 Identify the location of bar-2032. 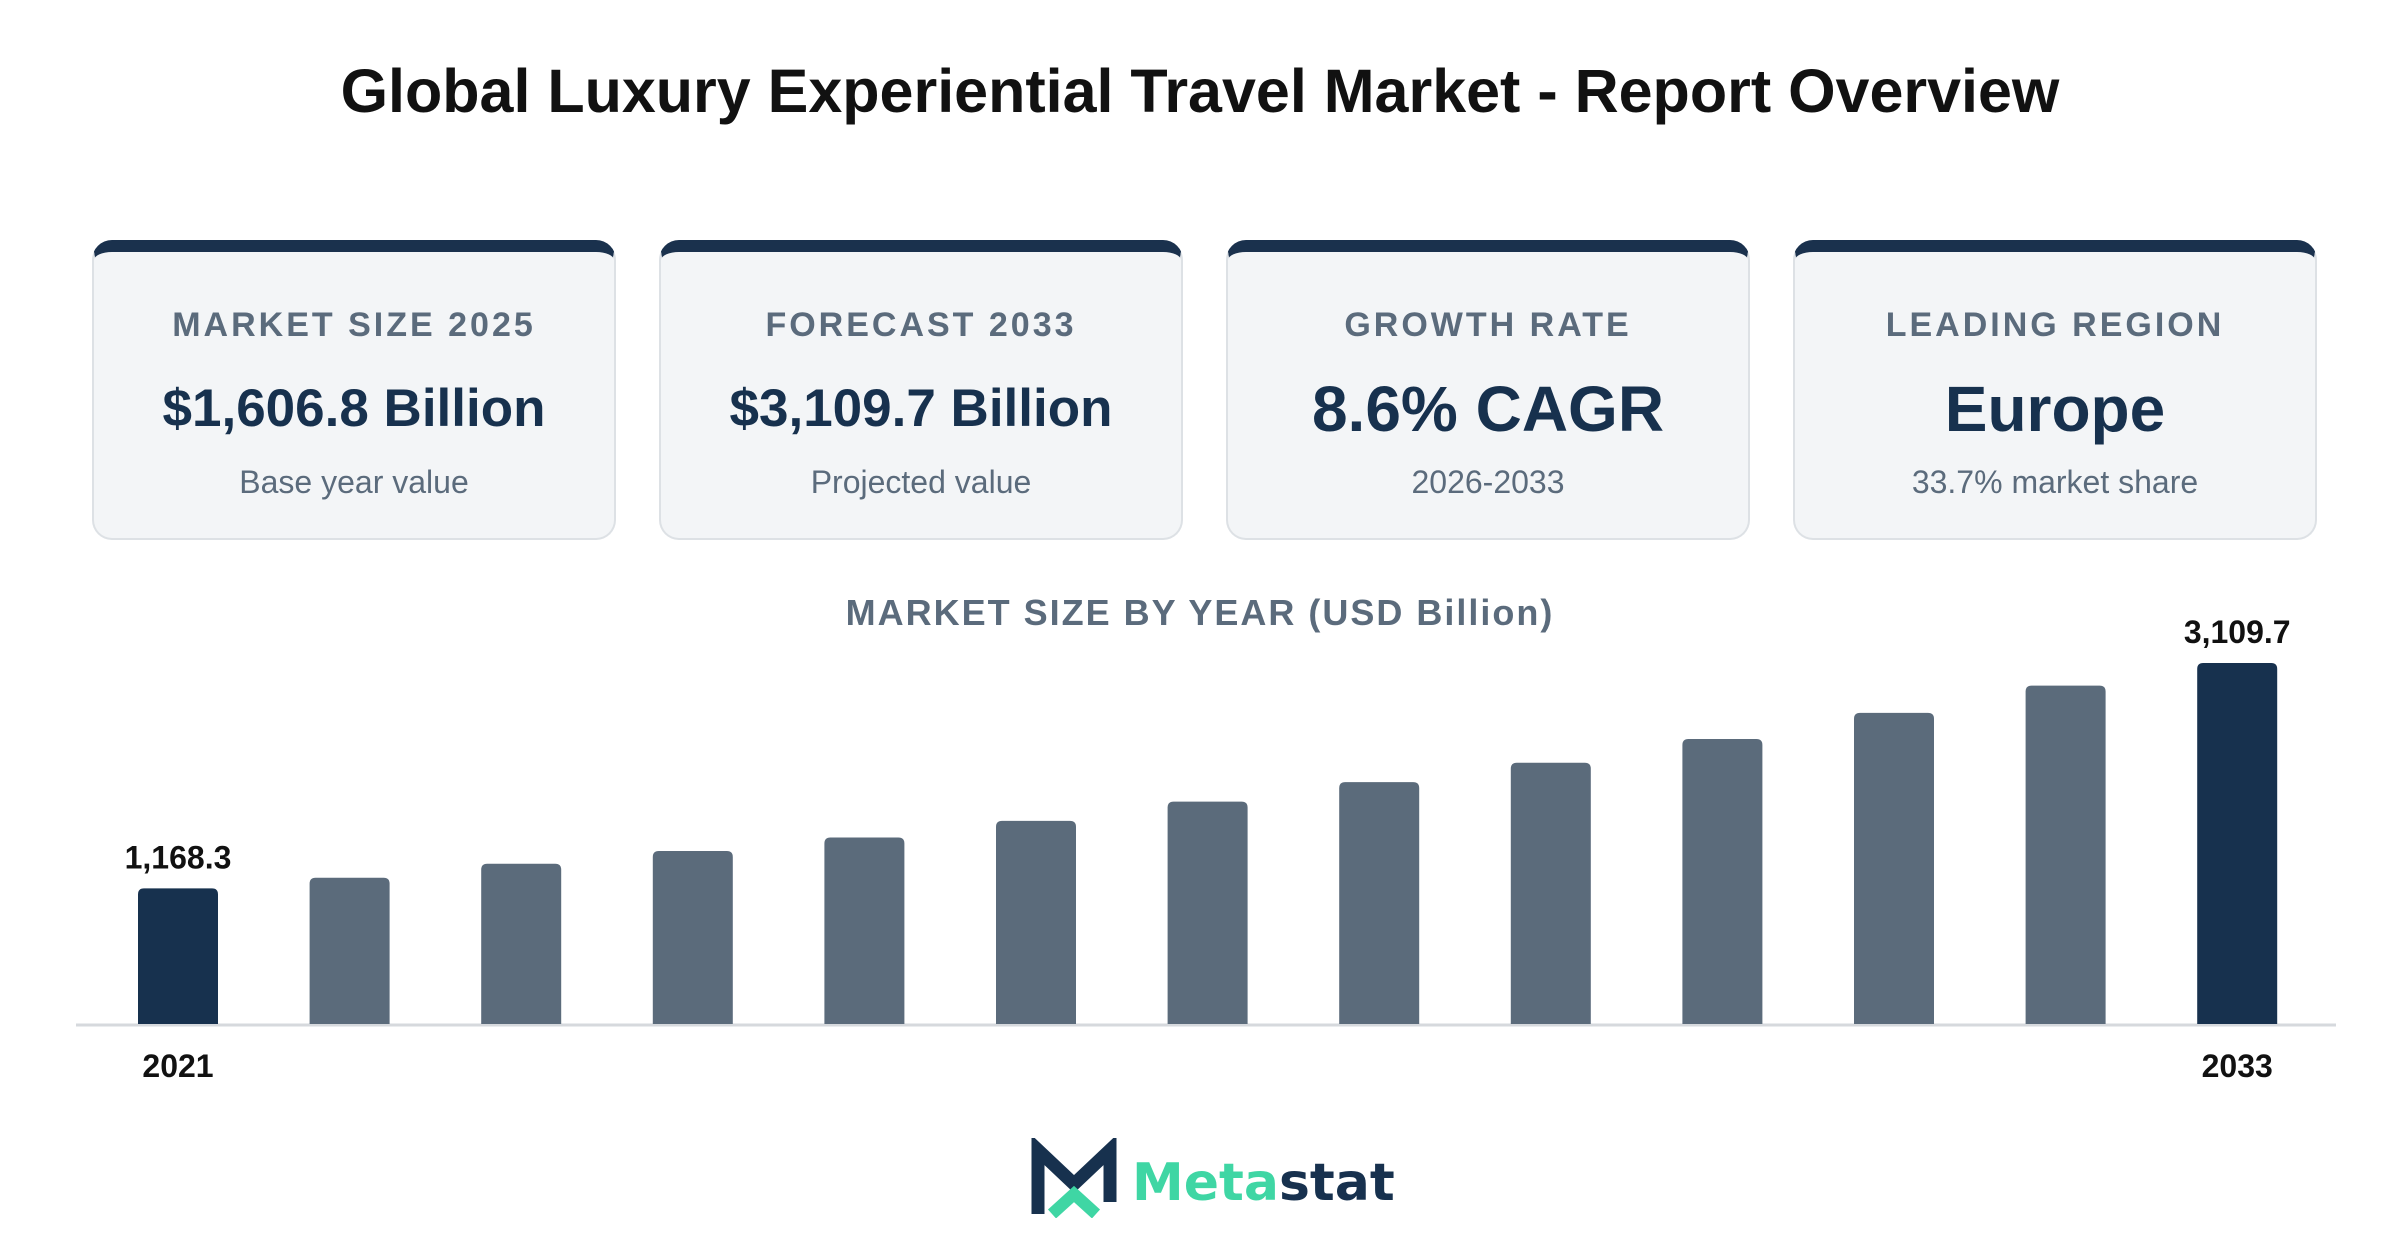
(2065, 854).